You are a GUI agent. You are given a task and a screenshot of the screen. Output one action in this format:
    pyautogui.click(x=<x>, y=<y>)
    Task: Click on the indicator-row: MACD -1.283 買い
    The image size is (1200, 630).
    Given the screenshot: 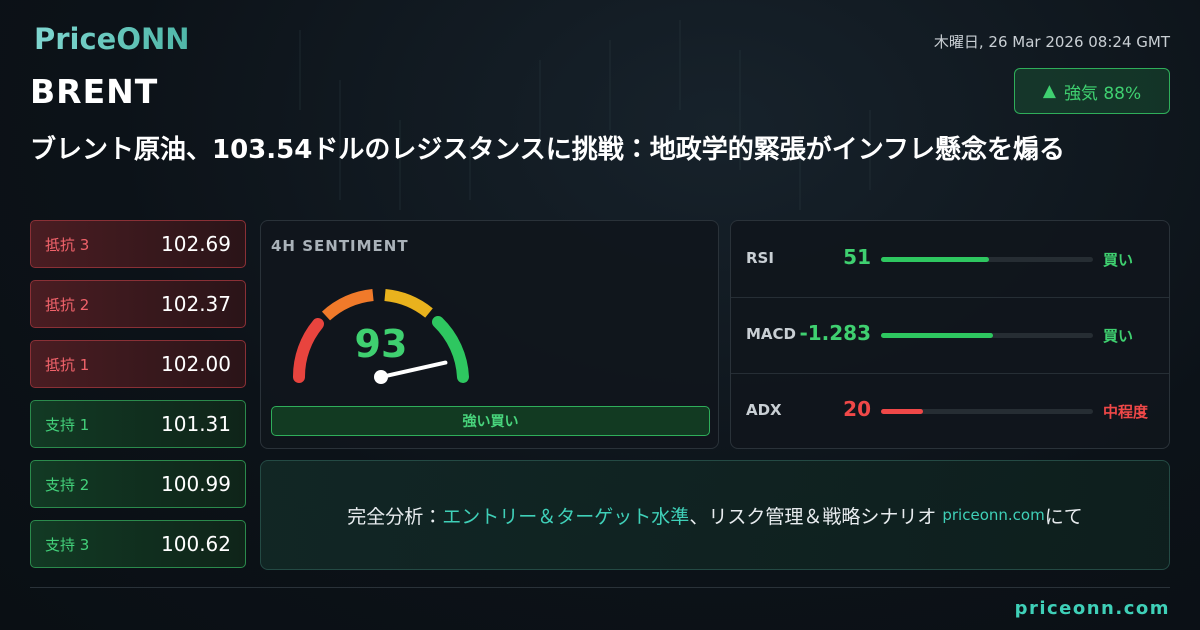 What is the action you would take?
    pyautogui.click(x=950, y=335)
    